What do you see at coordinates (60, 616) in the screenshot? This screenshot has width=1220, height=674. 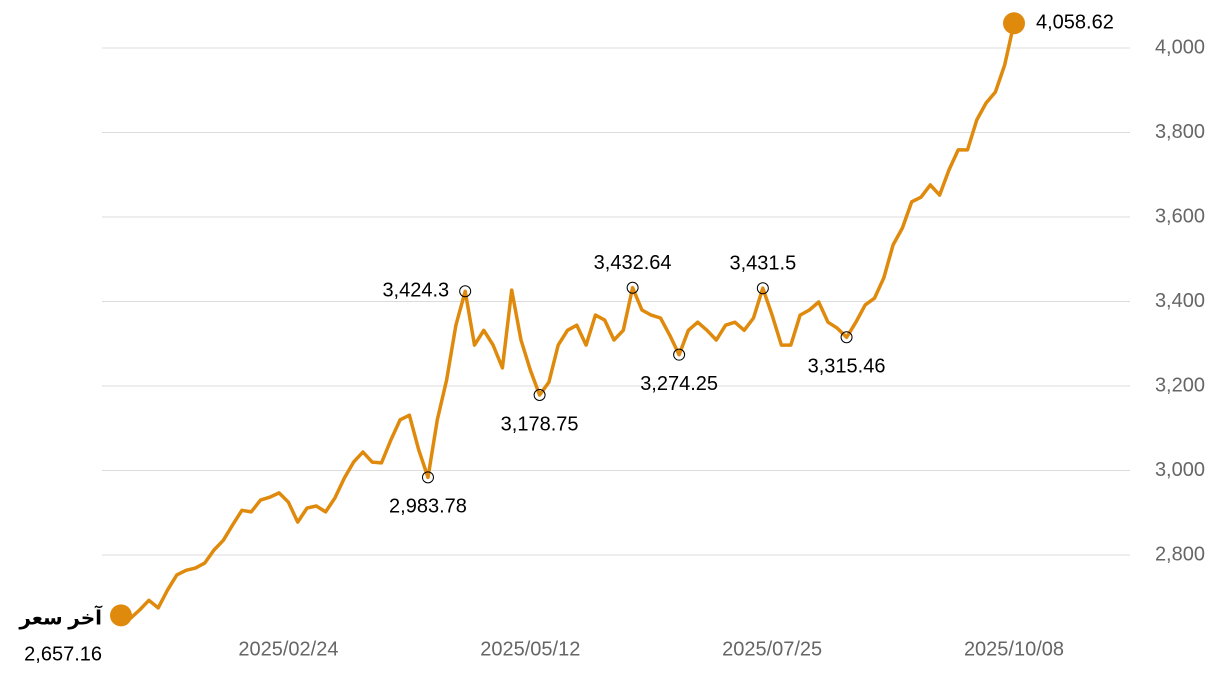 I see `last-price-annotation: آخر سعر` at bounding box center [60, 616].